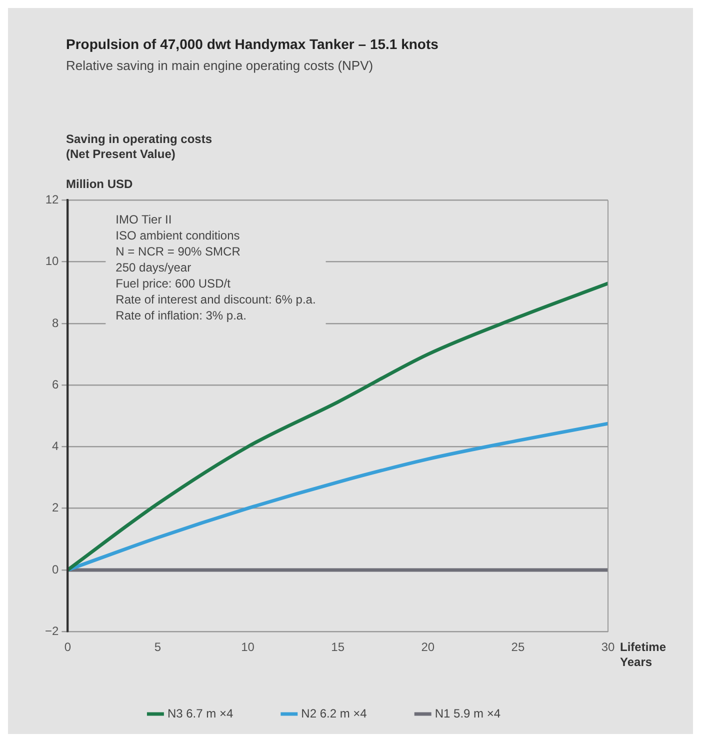  Describe the element at coordinates (55, 507) in the screenshot. I see `y-tick-label: 2` at that location.